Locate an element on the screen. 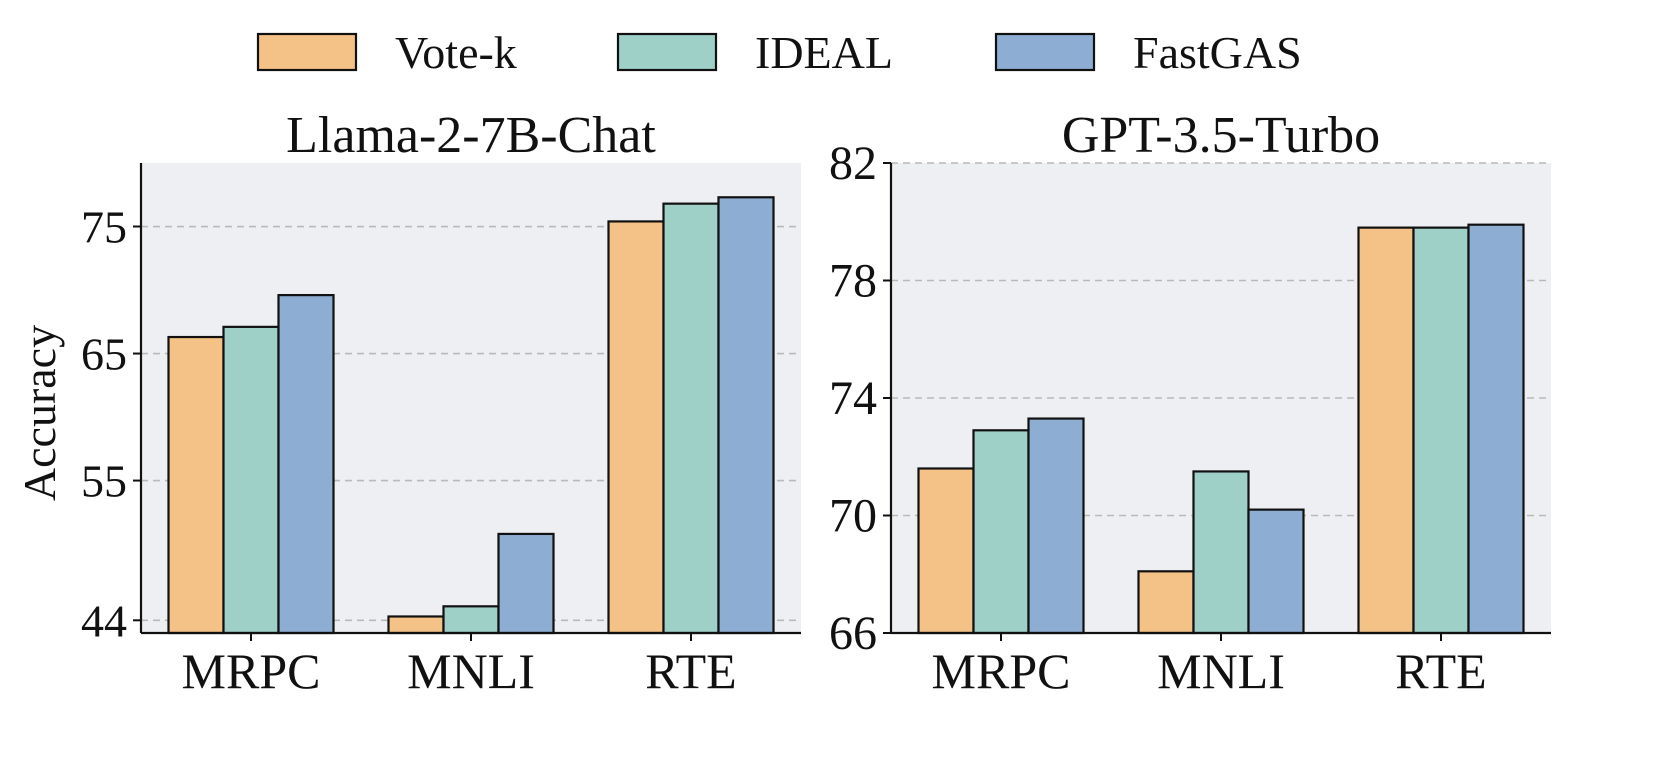 The height and width of the screenshot is (760, 1661). legend: Vote-k IDEAL FastGAS is located at coordinates (779, 52).